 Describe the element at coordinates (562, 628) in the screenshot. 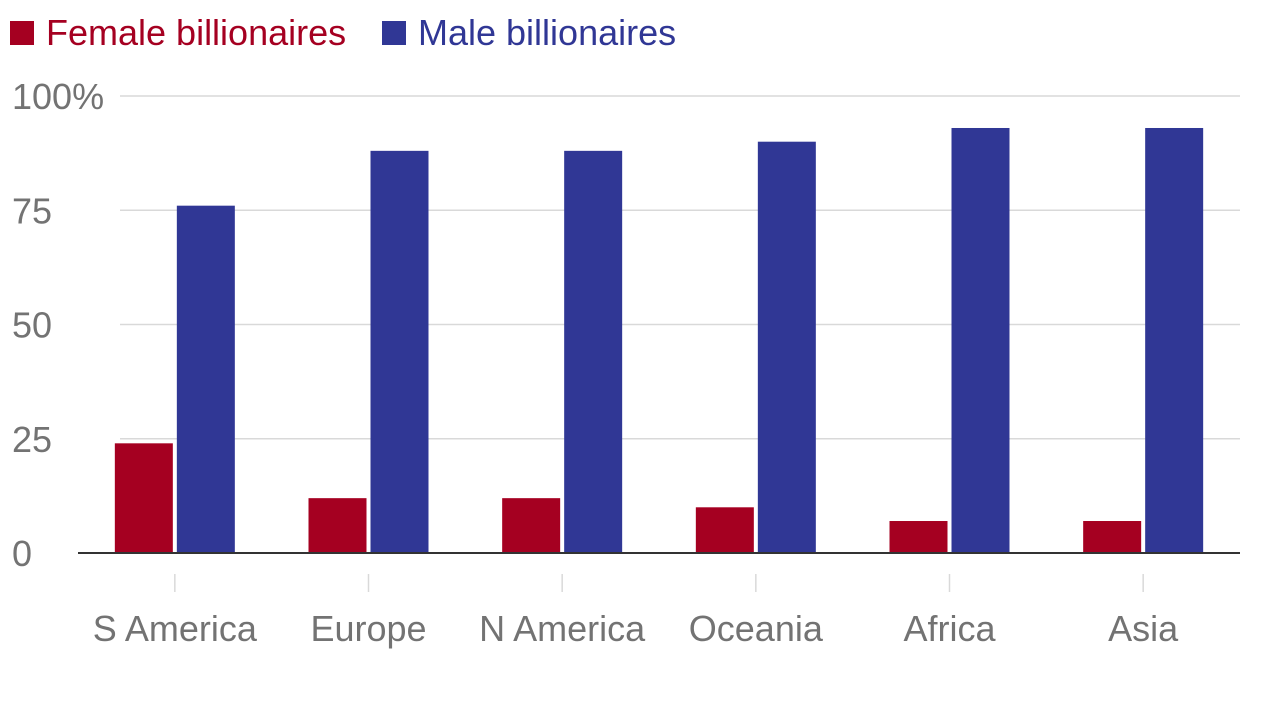

I see `x-tick-label: N America` at that location.